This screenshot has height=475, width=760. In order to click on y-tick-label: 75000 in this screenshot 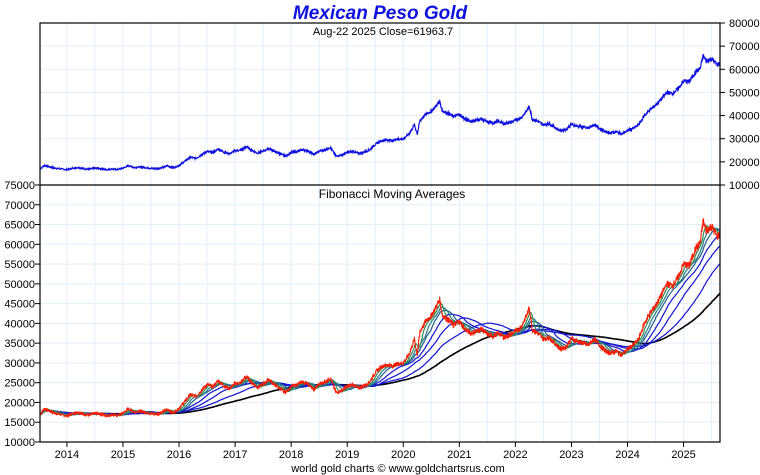, I will do `click(19, 186)`.